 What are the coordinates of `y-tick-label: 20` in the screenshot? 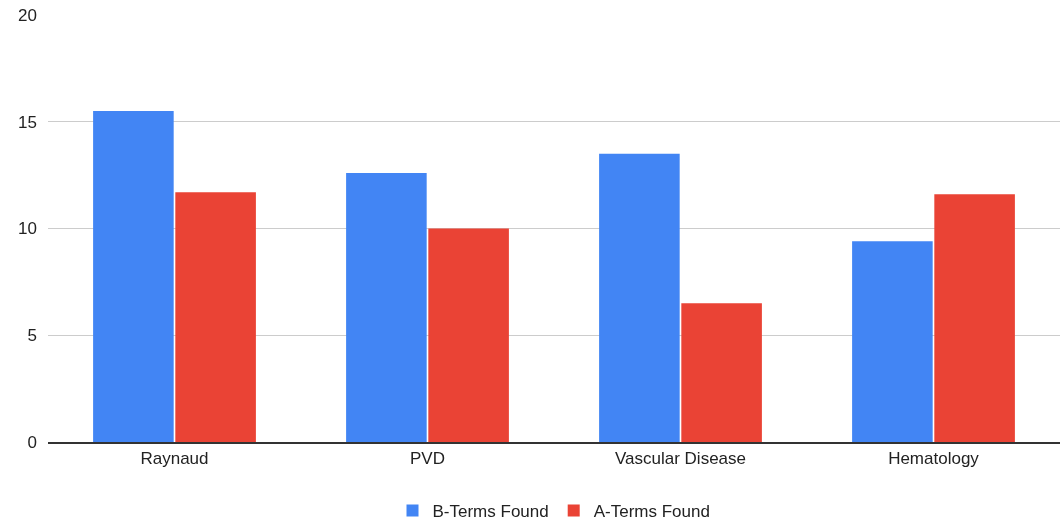 It's located at (27, 15).